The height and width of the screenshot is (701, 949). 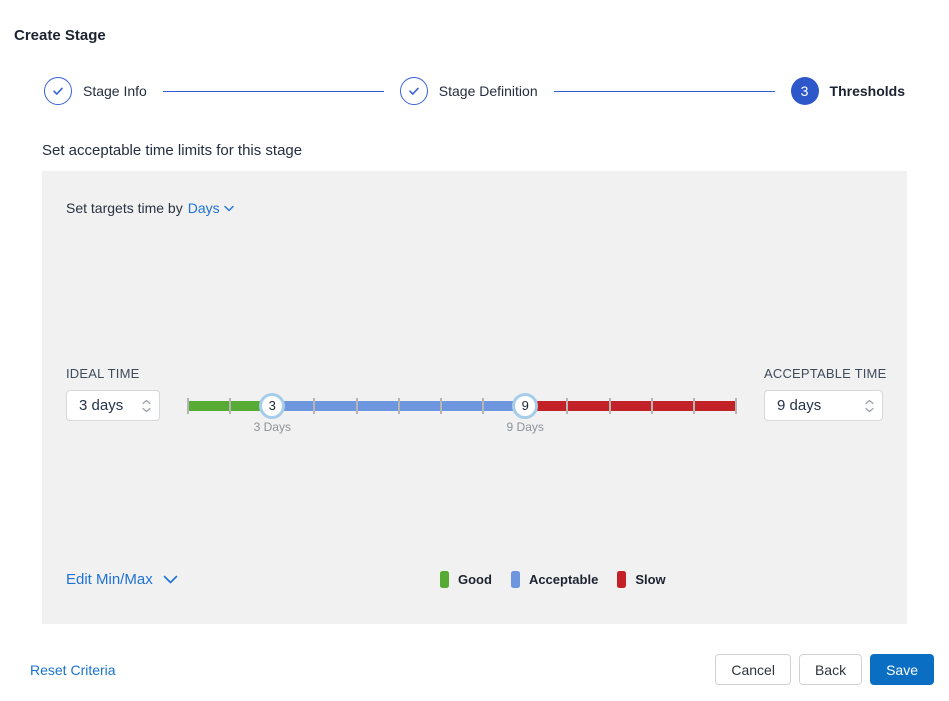 I want to click on acceptable-handle-label: 9 Days, so click(x=525, y=427).